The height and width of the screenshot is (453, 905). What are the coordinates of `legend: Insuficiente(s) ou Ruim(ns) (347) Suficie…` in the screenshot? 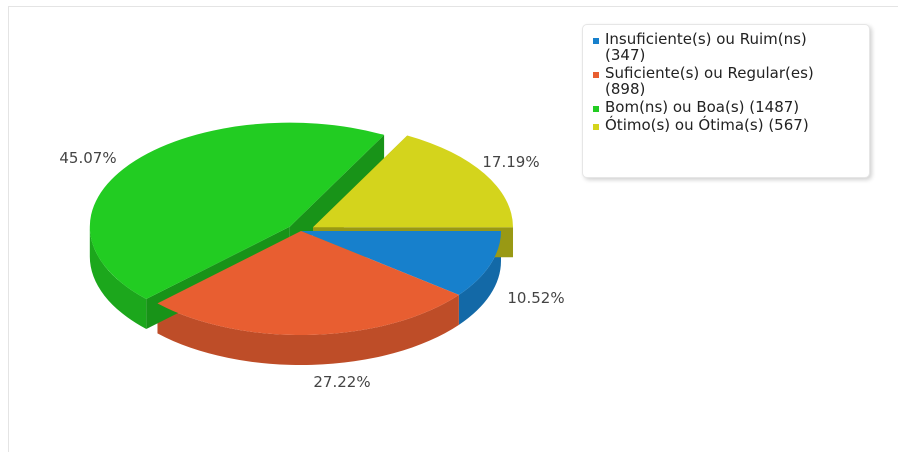 It's located at (726, 101).